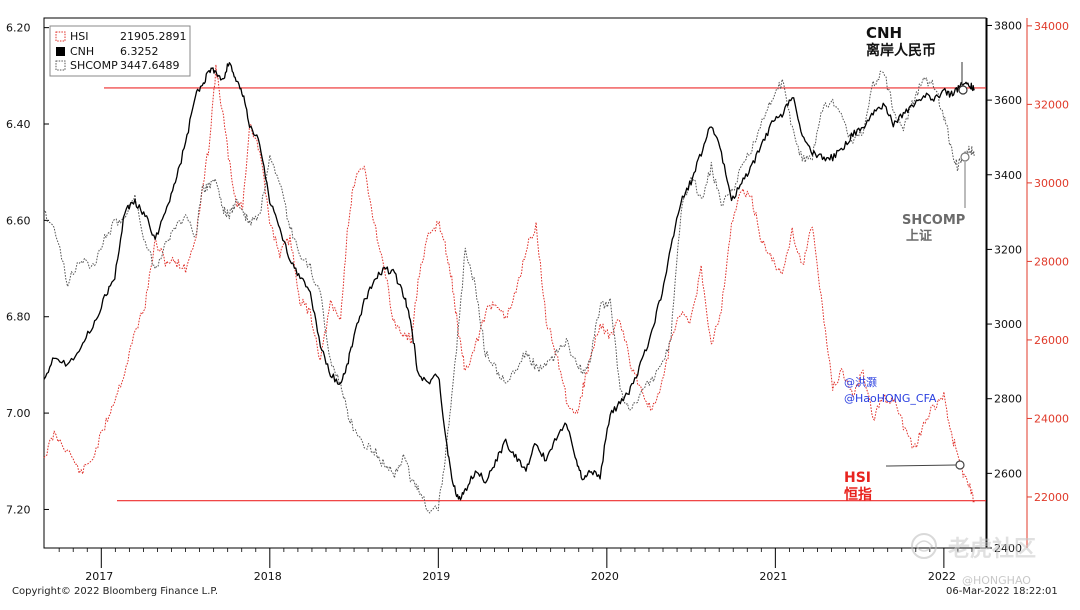 Image resolution: width=1080 pixels, height=610 pixels. What do you see at coordinates (960, 465) in the screenshot?
I see `annotation-hsi-marker` at bounding box center [960, 465].